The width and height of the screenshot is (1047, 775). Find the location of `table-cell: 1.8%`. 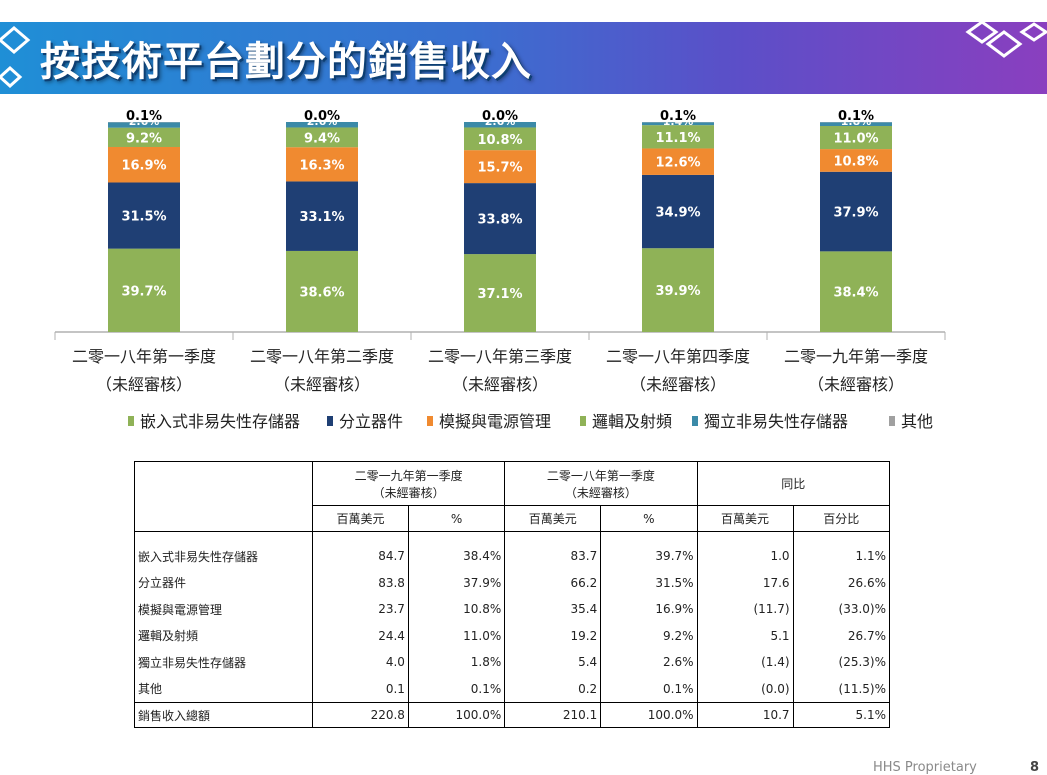

table-cell: 1.8% is located at coordinates (456, 662).